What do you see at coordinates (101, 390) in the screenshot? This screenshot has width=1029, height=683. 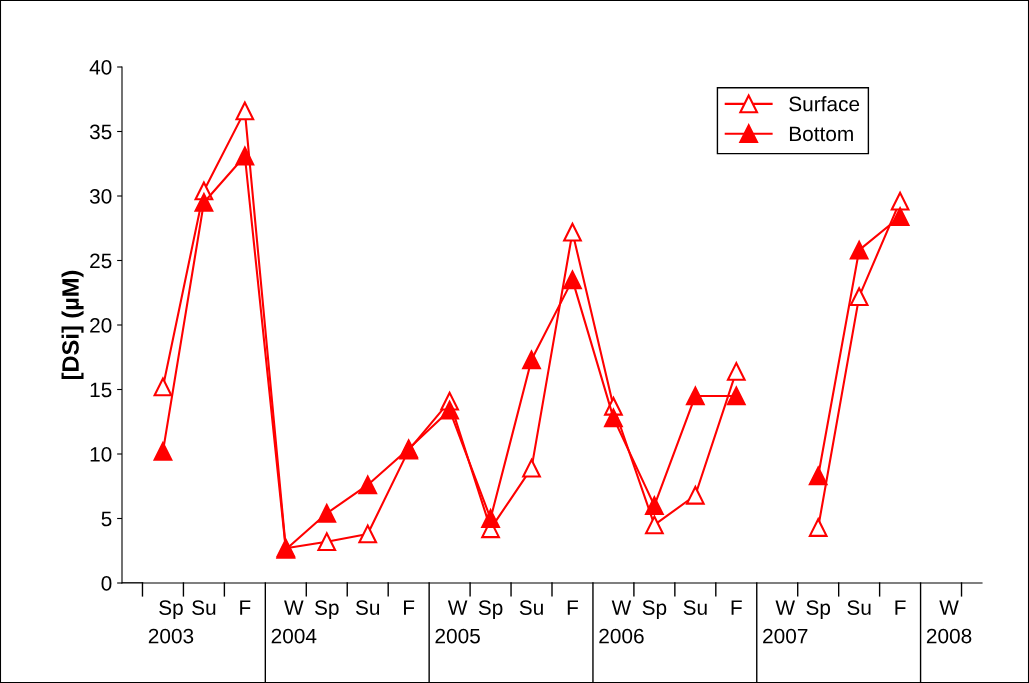 I see `y-tick-label: 15` at bounding box center [101, 390].